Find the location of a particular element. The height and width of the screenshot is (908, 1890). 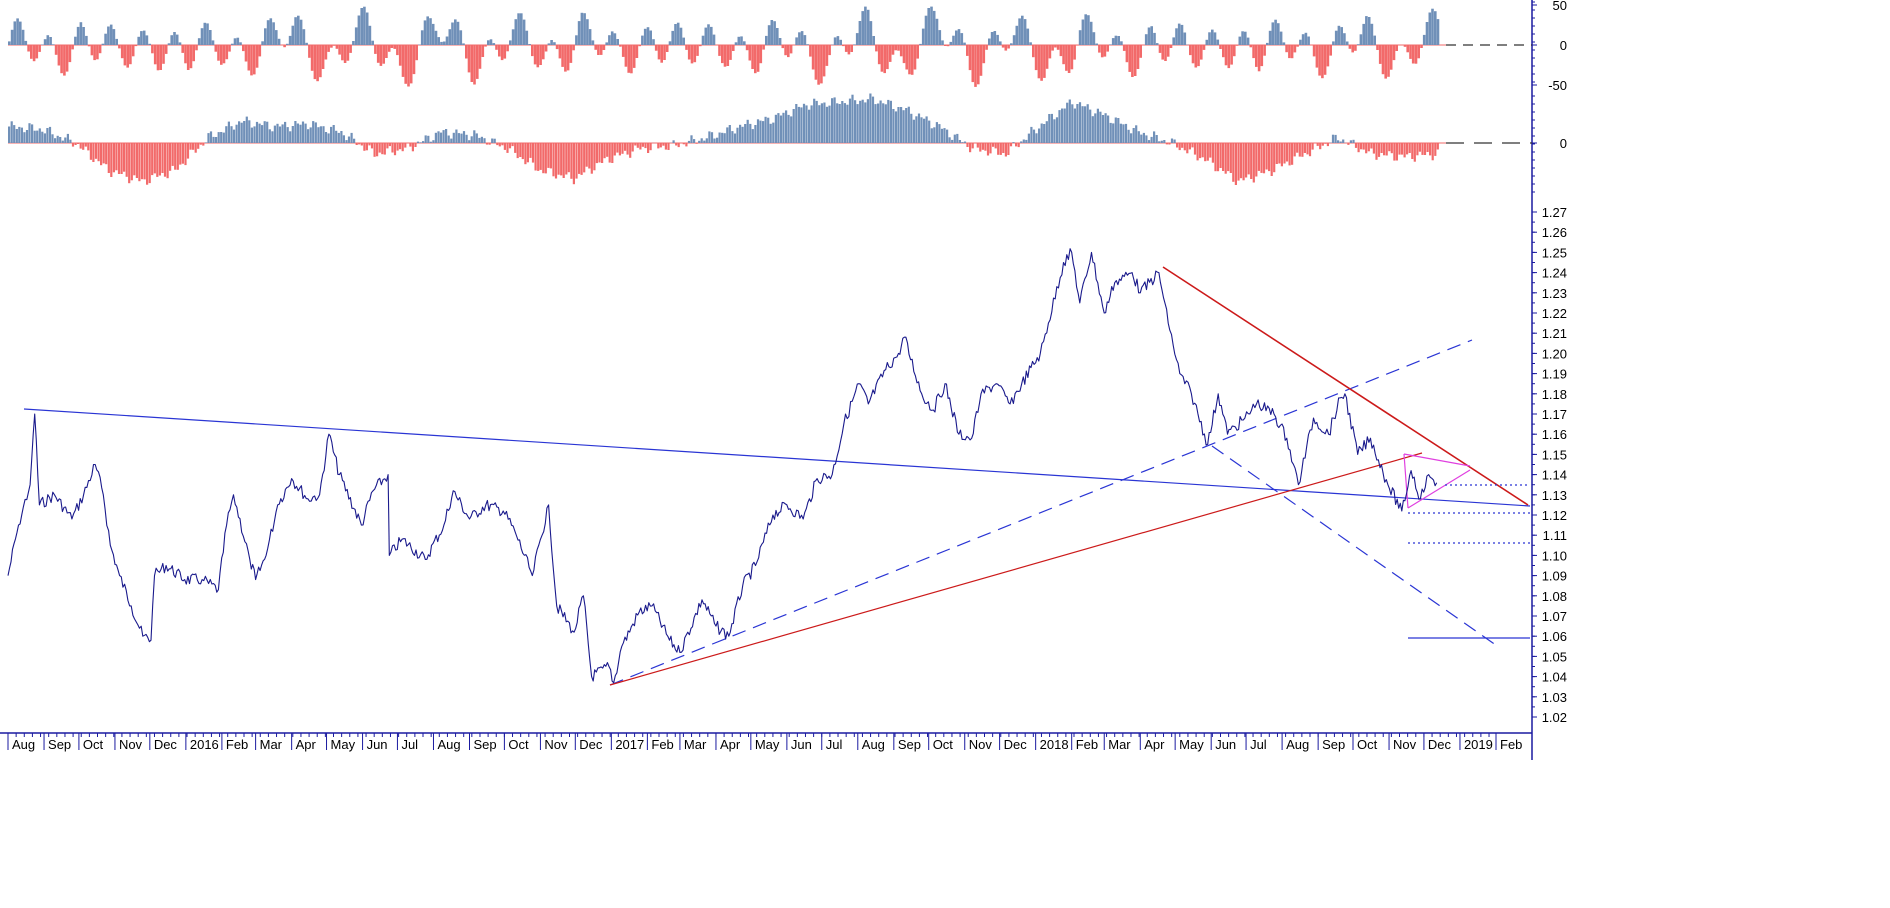

x-tick-label: Aug is located at coordinates (448, 744).